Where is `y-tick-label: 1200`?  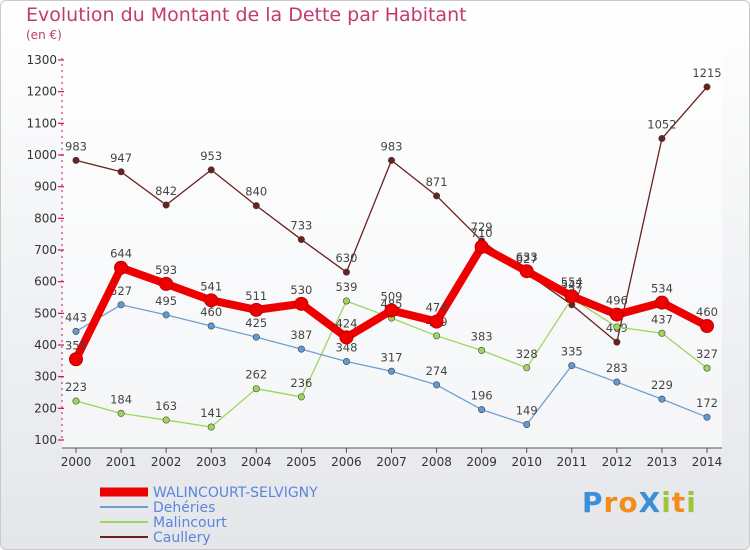
y-tick-label: 1200 is located at coordinates (41, 92).